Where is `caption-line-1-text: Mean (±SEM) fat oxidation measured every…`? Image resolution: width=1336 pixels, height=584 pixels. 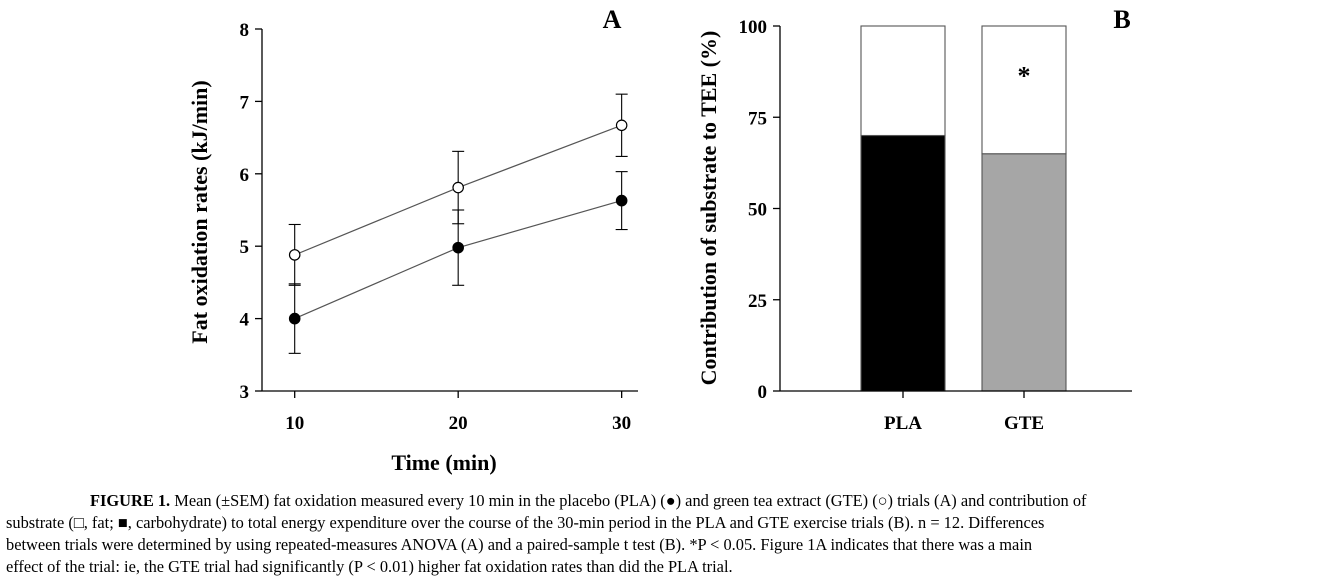 caption-line-1-text: Mean (±SEM) fat oxidation measured every… is located at coordinates (630, 500).